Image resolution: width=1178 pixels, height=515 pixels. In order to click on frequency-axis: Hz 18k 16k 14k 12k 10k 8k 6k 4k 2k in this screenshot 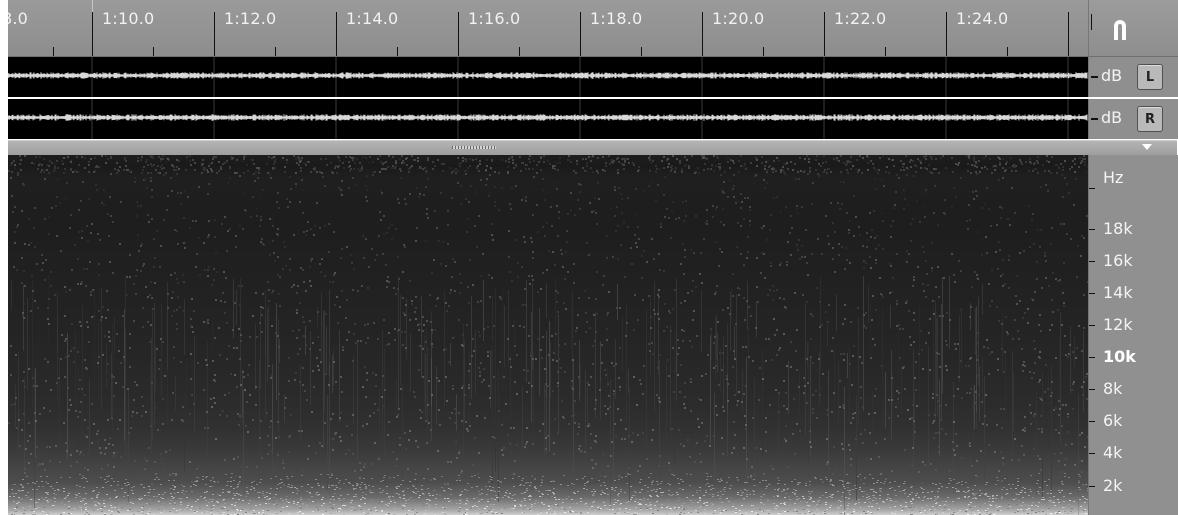, I will do `click(1133, 335)`.